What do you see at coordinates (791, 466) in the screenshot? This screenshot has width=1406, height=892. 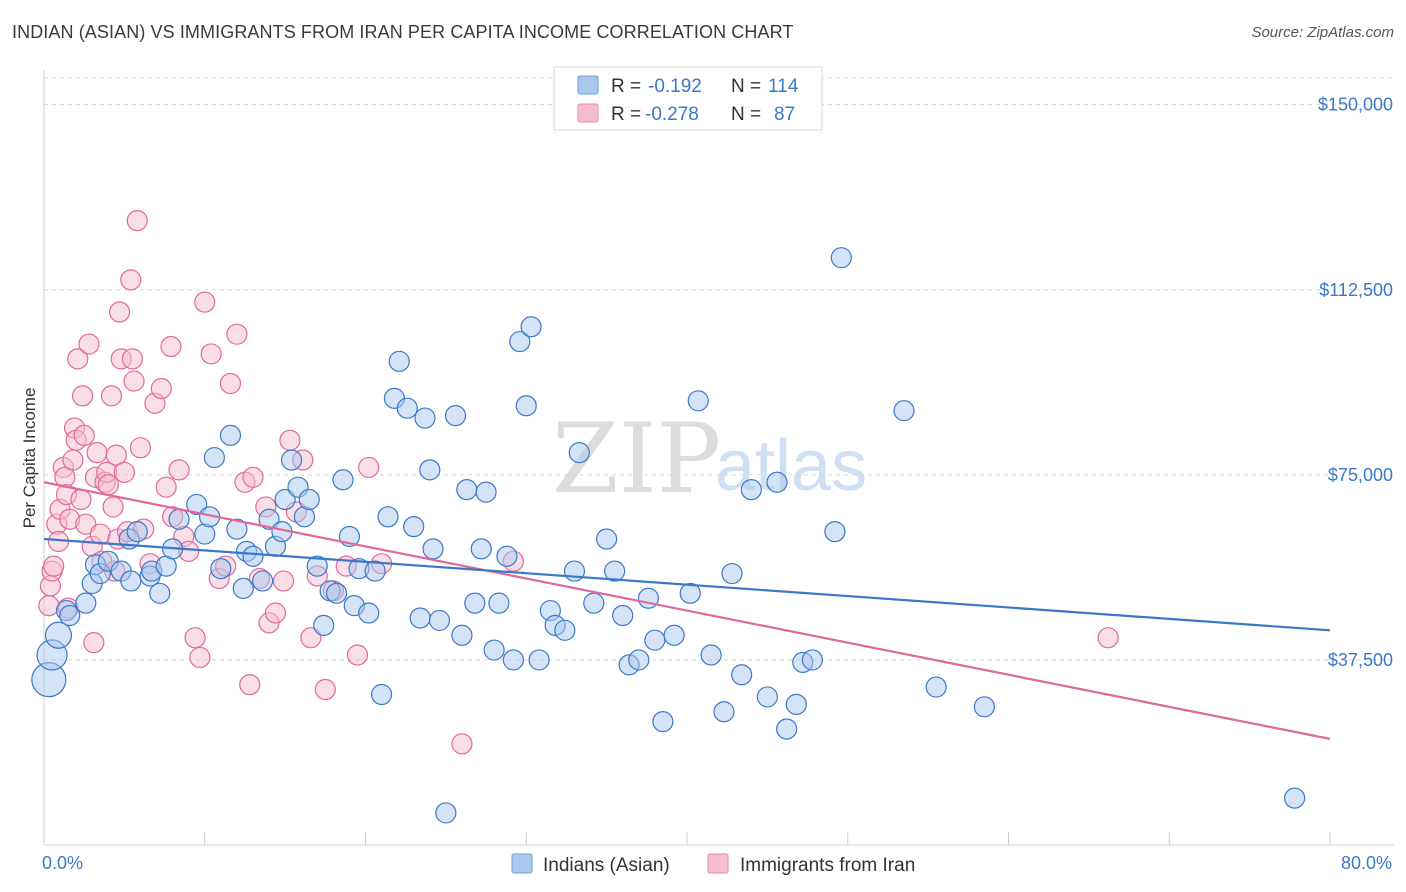 I see `watermark-atlas: atlas` at bounding box center [791, 466].